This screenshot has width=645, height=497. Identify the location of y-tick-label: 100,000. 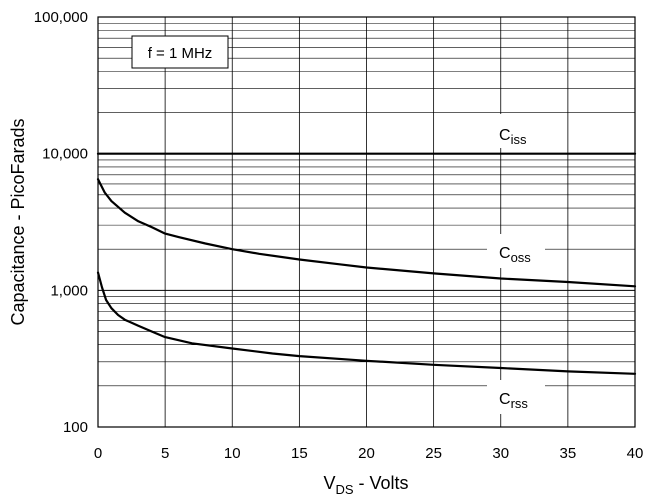
(61, 17).